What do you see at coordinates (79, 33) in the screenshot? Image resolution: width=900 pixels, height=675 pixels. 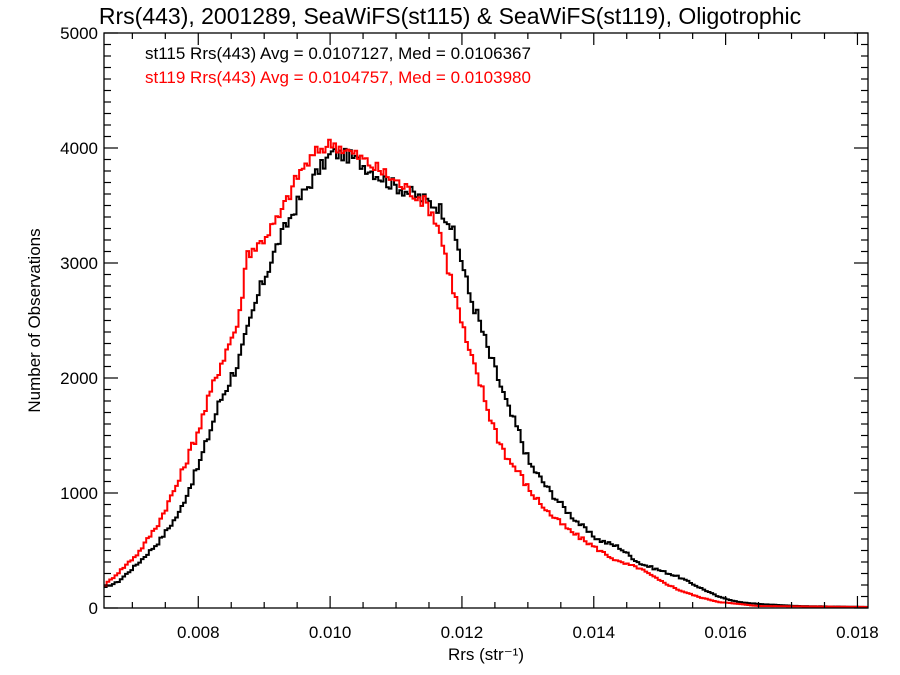 I see `y-tick-label: 5000` at bounding box center [79, 33].